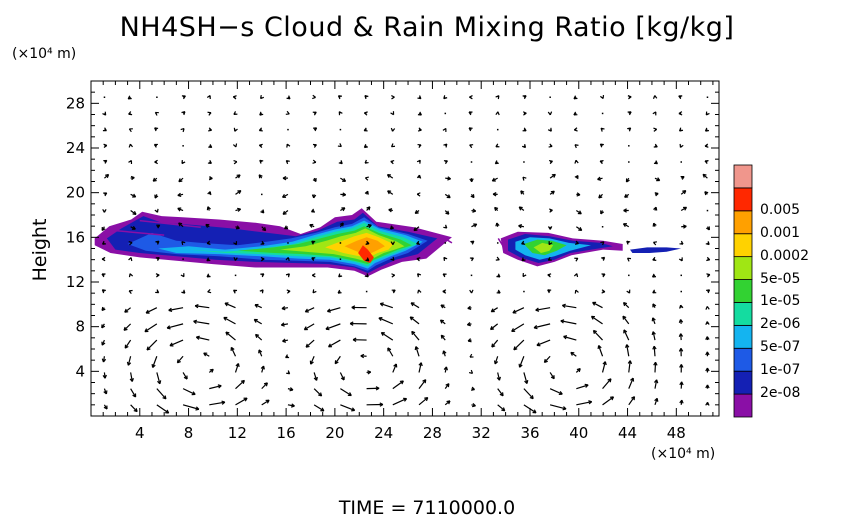  Describe the element at coordinates (627, 433) in the screenshot. I see `x-tick-label: 44` at that location.